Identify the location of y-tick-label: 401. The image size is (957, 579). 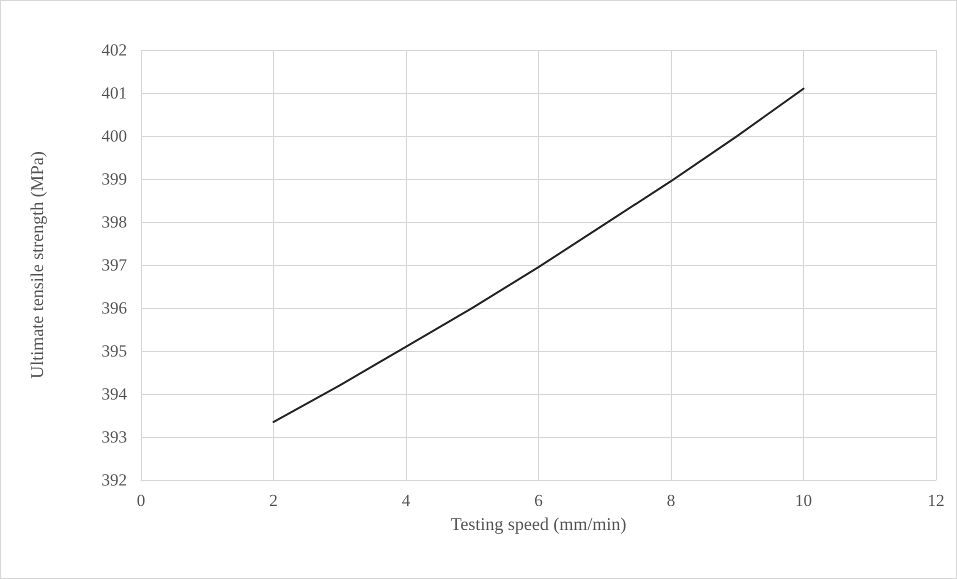
(114, 93).